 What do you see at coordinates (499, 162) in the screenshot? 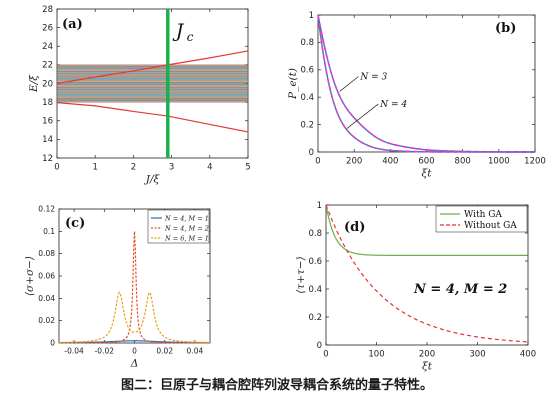
I see `x-tick-label: 1000` at bounding box center [499, 162].